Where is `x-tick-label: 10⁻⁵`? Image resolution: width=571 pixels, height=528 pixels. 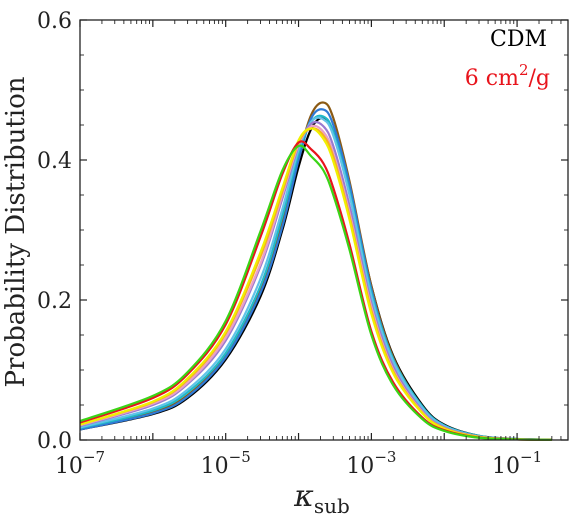
x-tick-label: 10⁻⁵ is located at coordinates (226, 463).